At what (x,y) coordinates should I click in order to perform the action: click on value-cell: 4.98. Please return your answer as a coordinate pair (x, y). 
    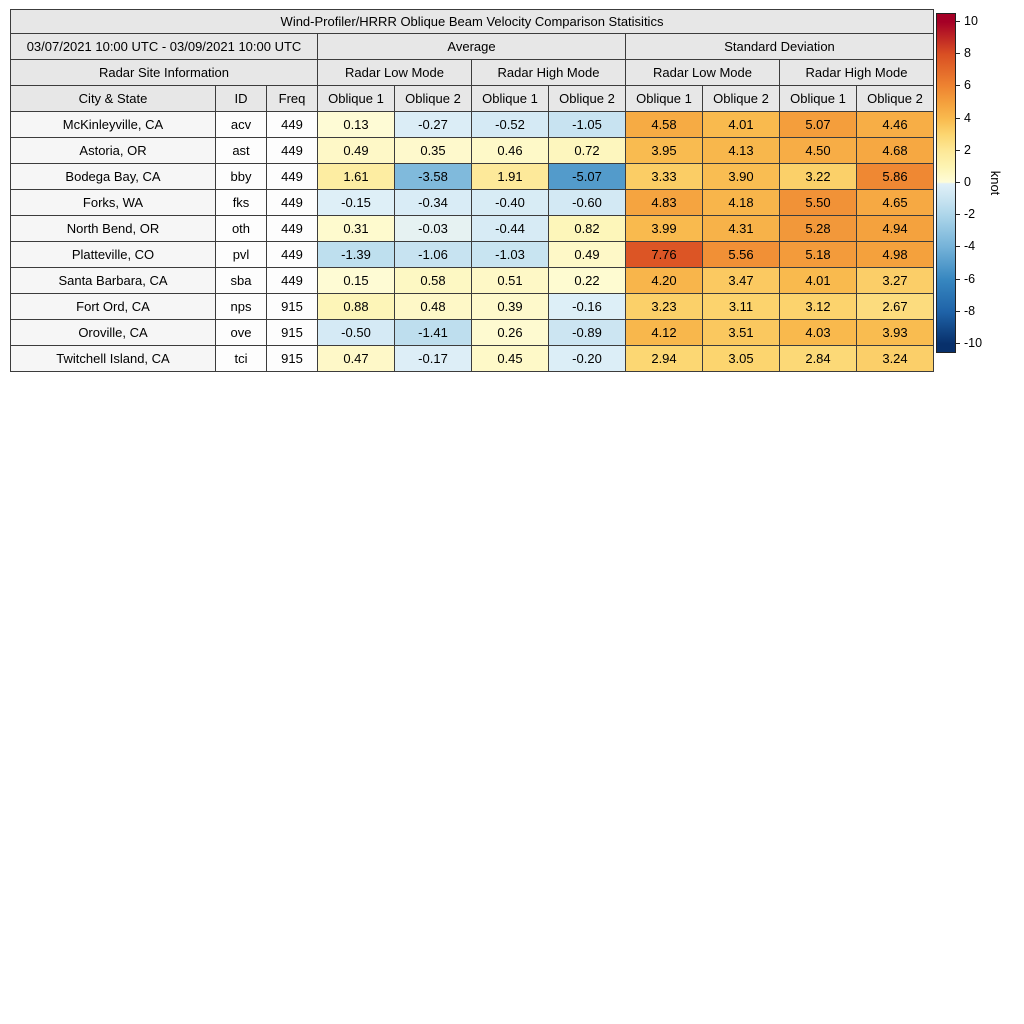
    Looking at the image, I should click on (895, 254).